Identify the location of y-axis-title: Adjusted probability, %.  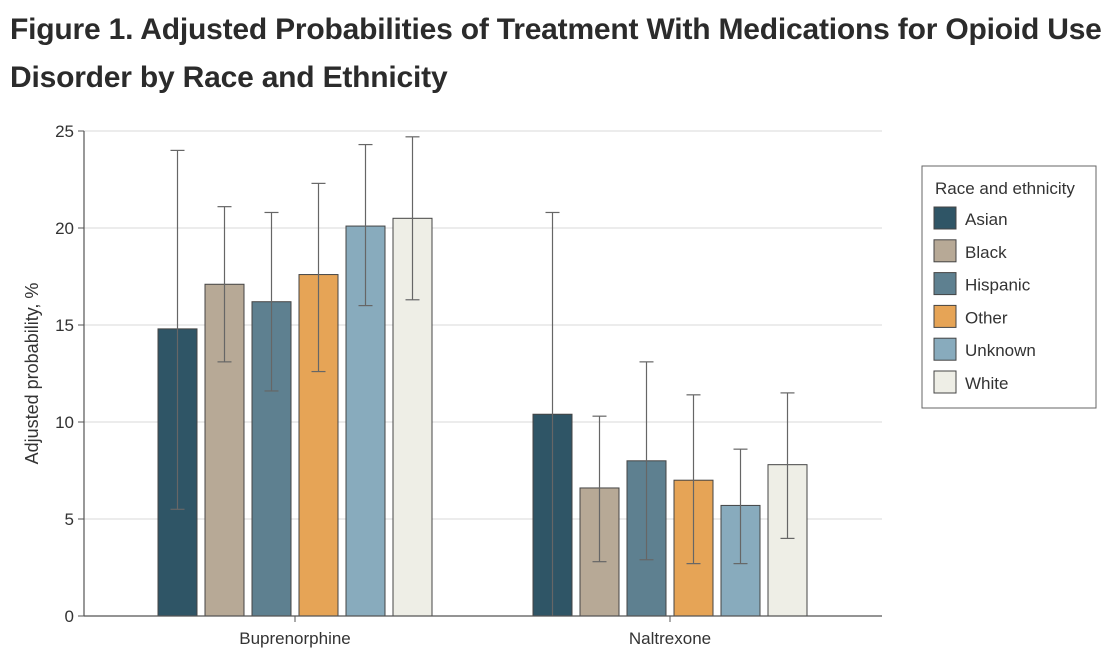
(32, 374).